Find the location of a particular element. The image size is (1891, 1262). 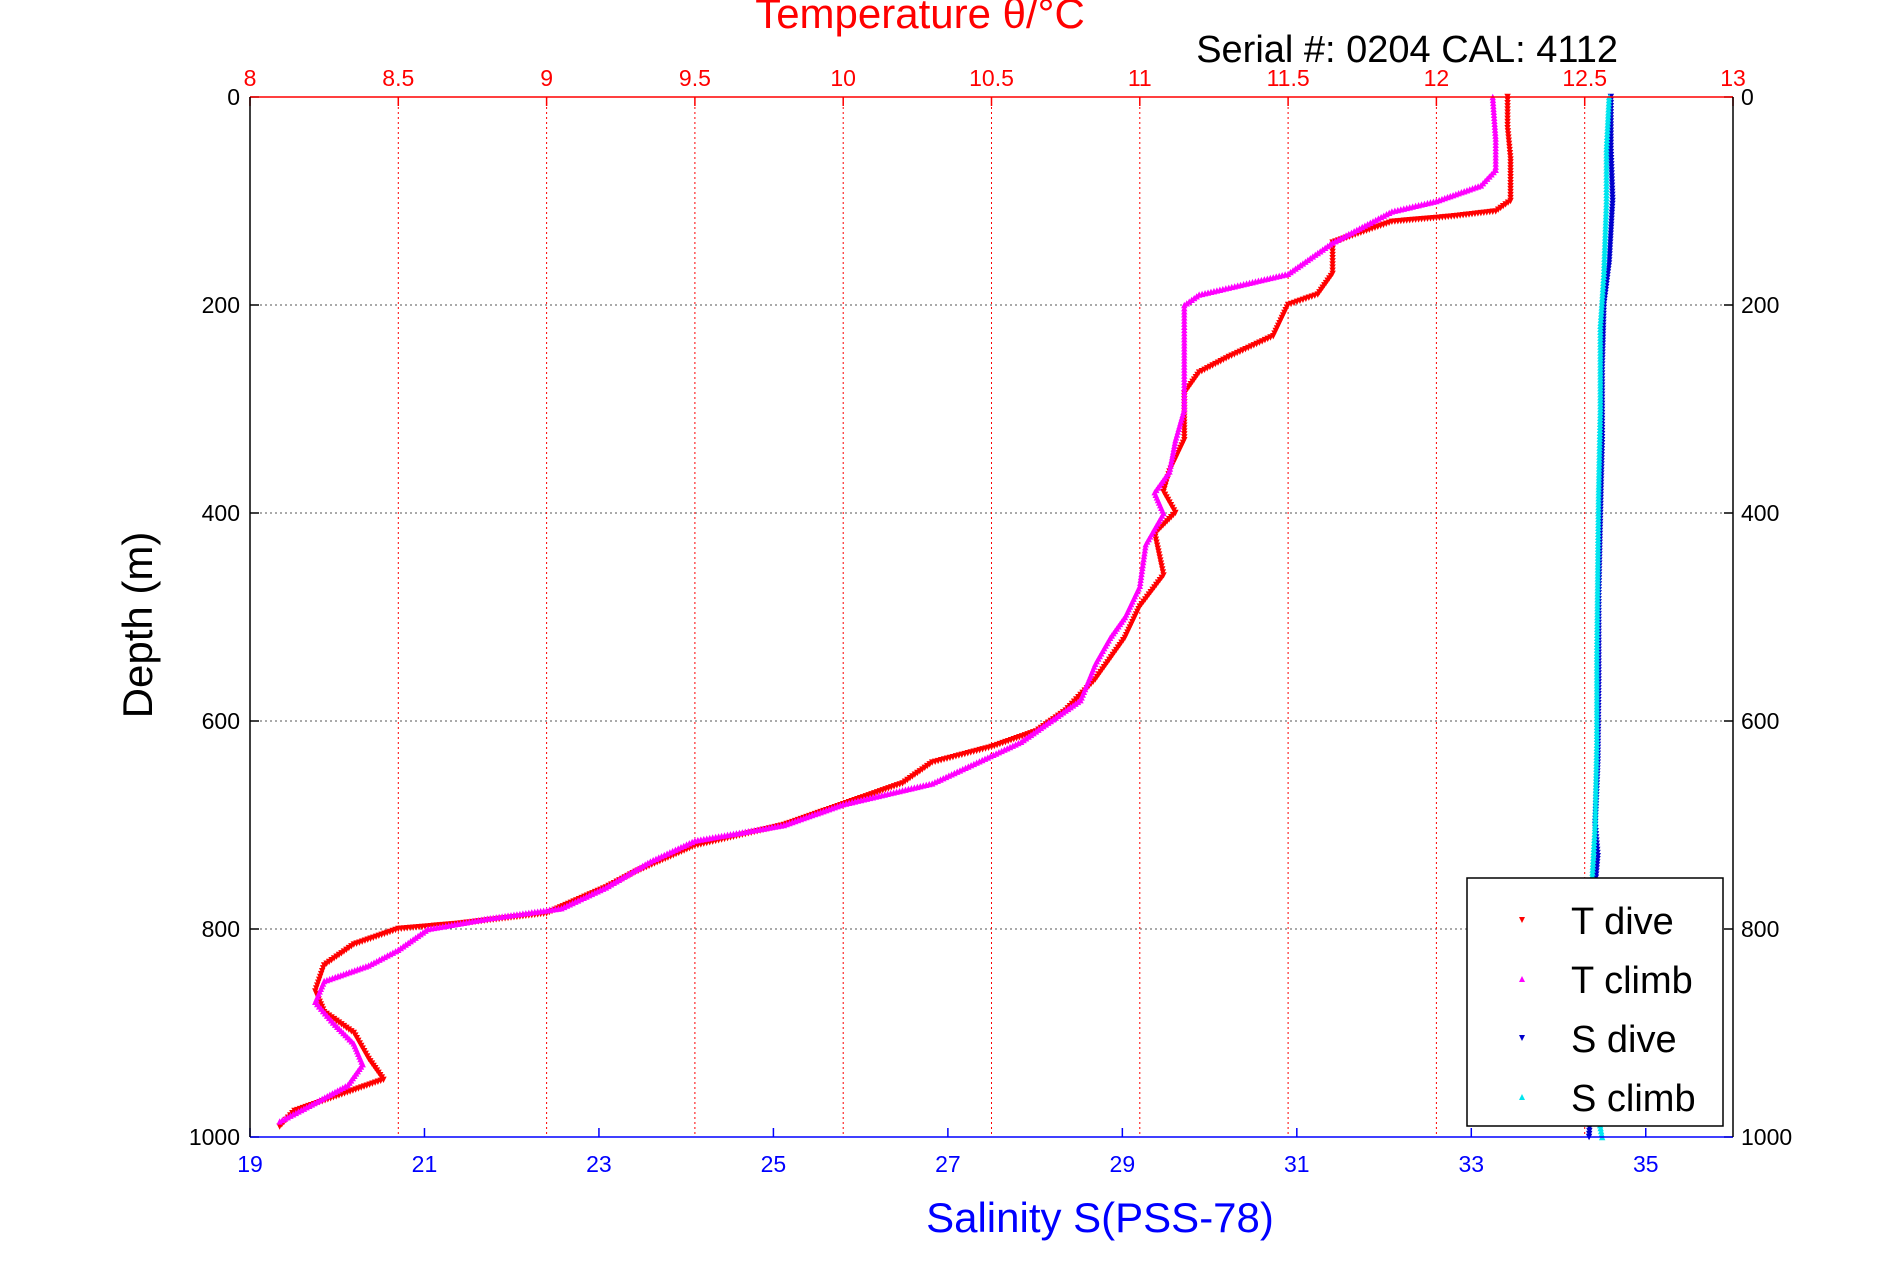

legend: T dive T climb S dive S climb is located at coordinates (1595, 1002).